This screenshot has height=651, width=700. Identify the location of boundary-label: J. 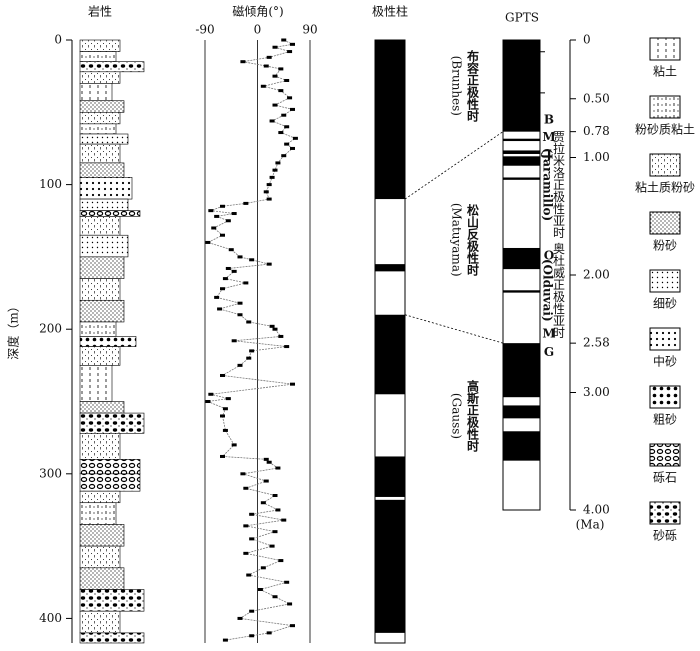
(548, 155).